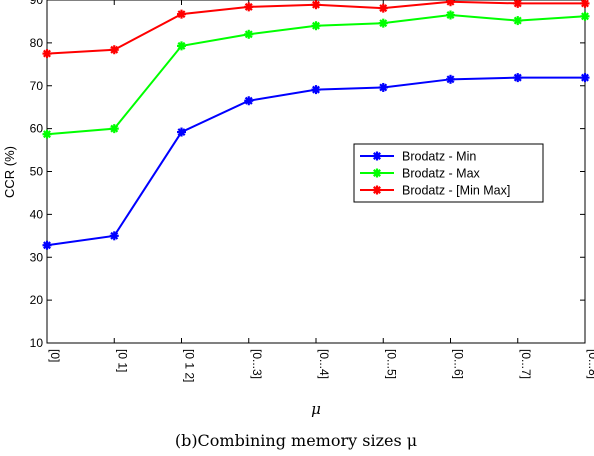  I want to click on y-tick-label: 20, so click(37, 300).